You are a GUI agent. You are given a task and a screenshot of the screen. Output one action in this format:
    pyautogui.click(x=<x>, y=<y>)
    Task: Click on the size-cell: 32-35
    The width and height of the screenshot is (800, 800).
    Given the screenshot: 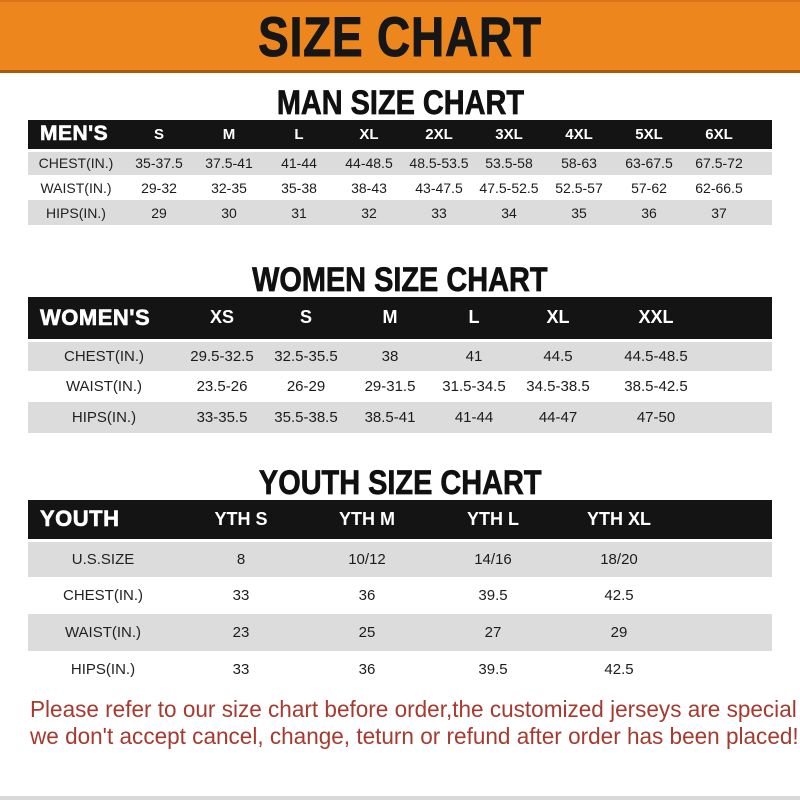 What is the action you would take?
    pyautogui.click(x=229, y=187)
    